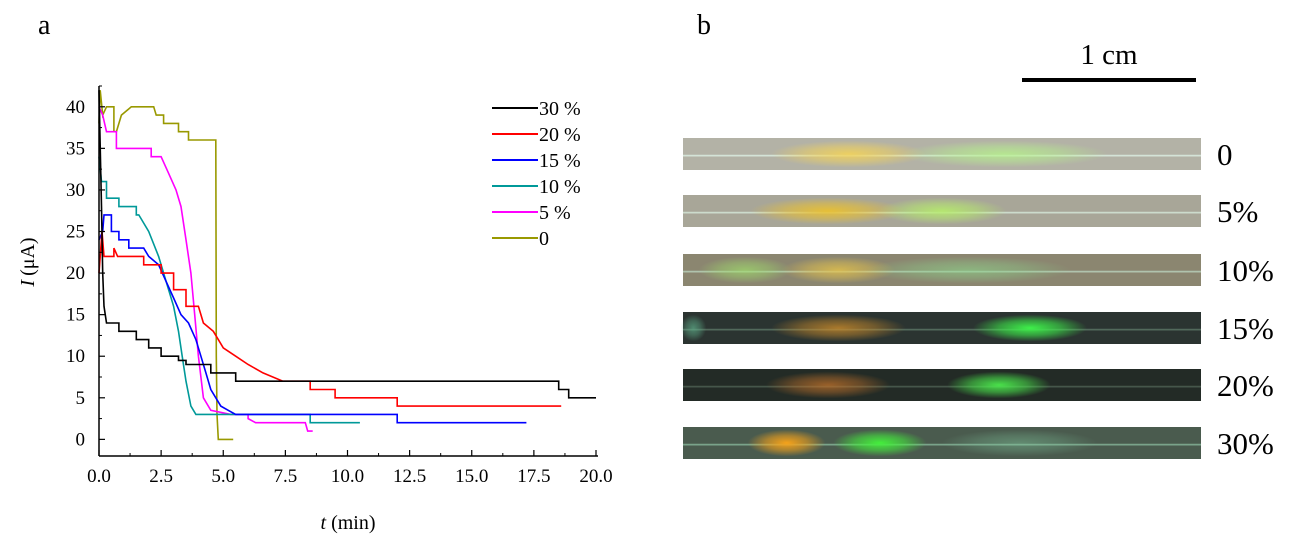  I want to click on legend-entry: 30 %, so click(560, 109).